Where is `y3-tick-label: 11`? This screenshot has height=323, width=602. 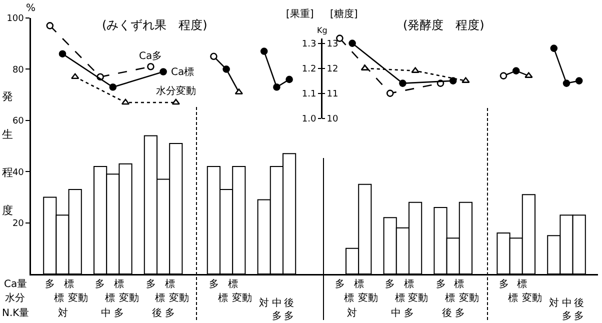
y3-tick-label: 11 is located at coordinates (332, 94).